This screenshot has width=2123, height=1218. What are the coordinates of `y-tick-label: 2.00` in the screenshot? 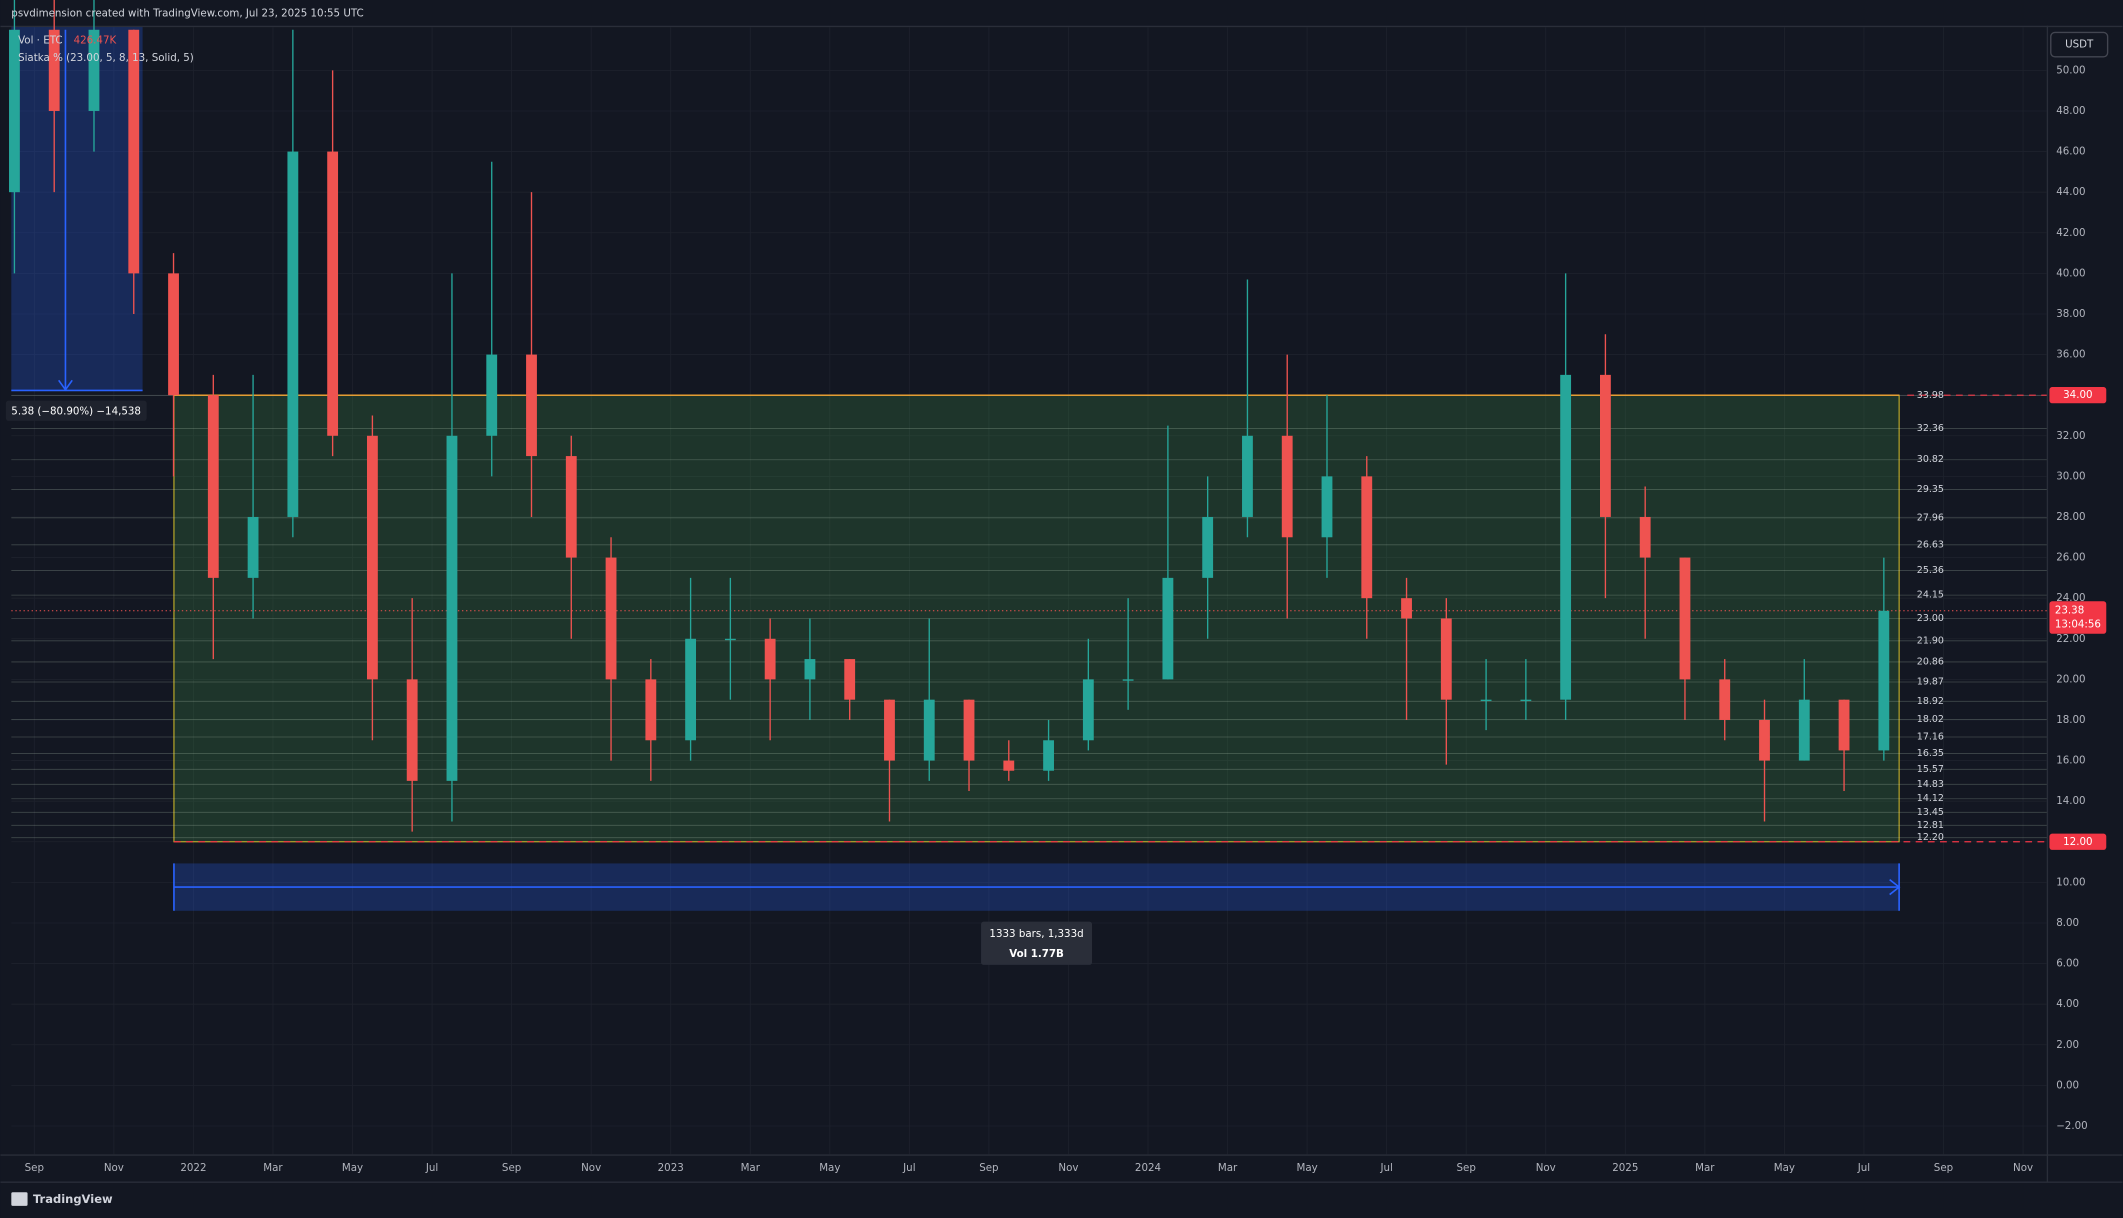 It's located at (2067, 1045).